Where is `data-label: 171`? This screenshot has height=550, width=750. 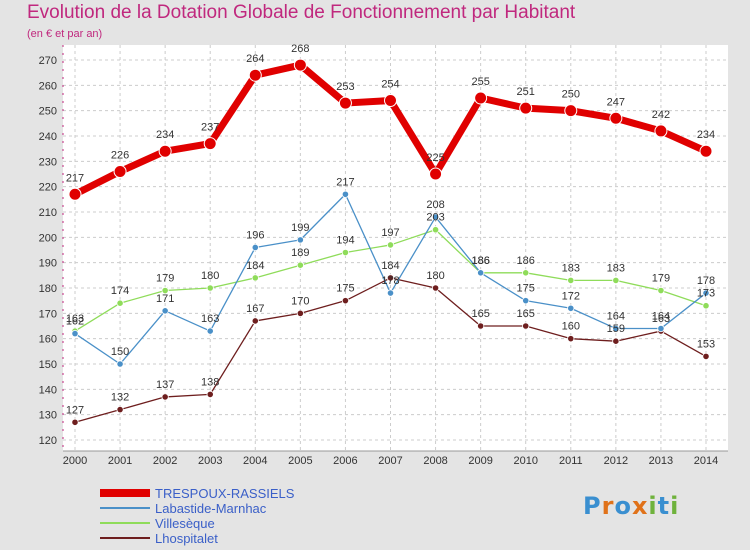 data-label: 171 is located at coordinates (165, 299).